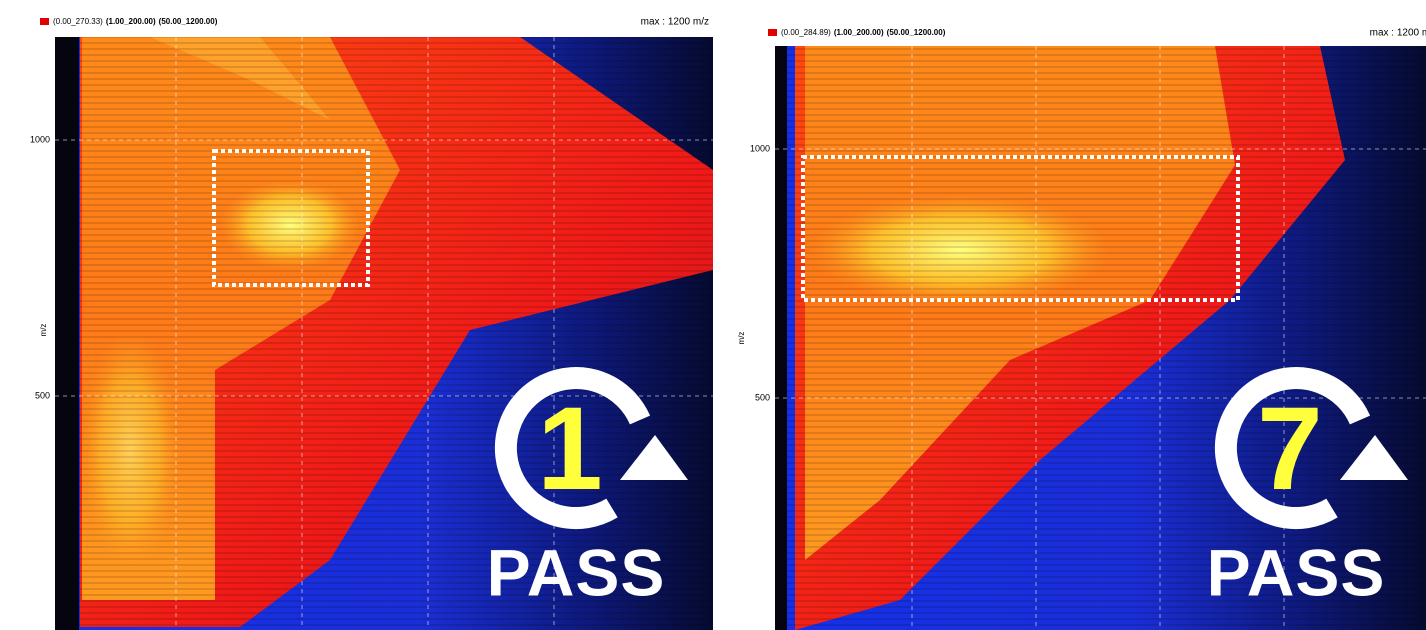 Image resolution: width=1426 pixels, height=630 pixels. What do you see at coordinates (78, 21) in the screenshot?
I see `legend-intensity: (0.00_270.33)` at bounding box center [78, 21].